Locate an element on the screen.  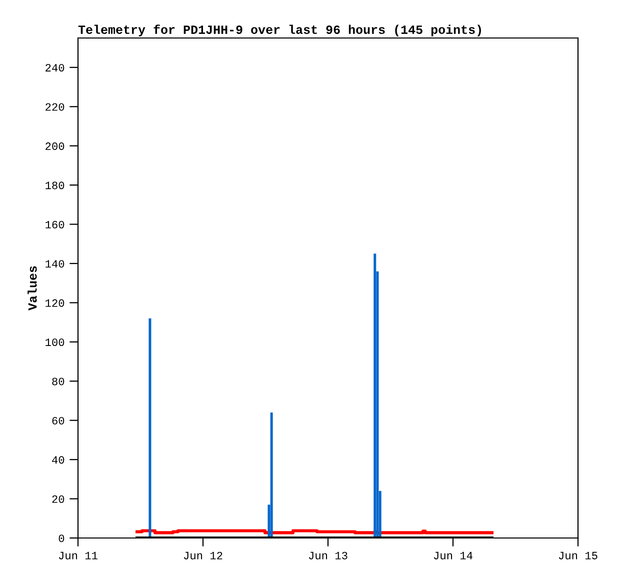
y-tick-label: 20 is located at coordinates (58, 499).